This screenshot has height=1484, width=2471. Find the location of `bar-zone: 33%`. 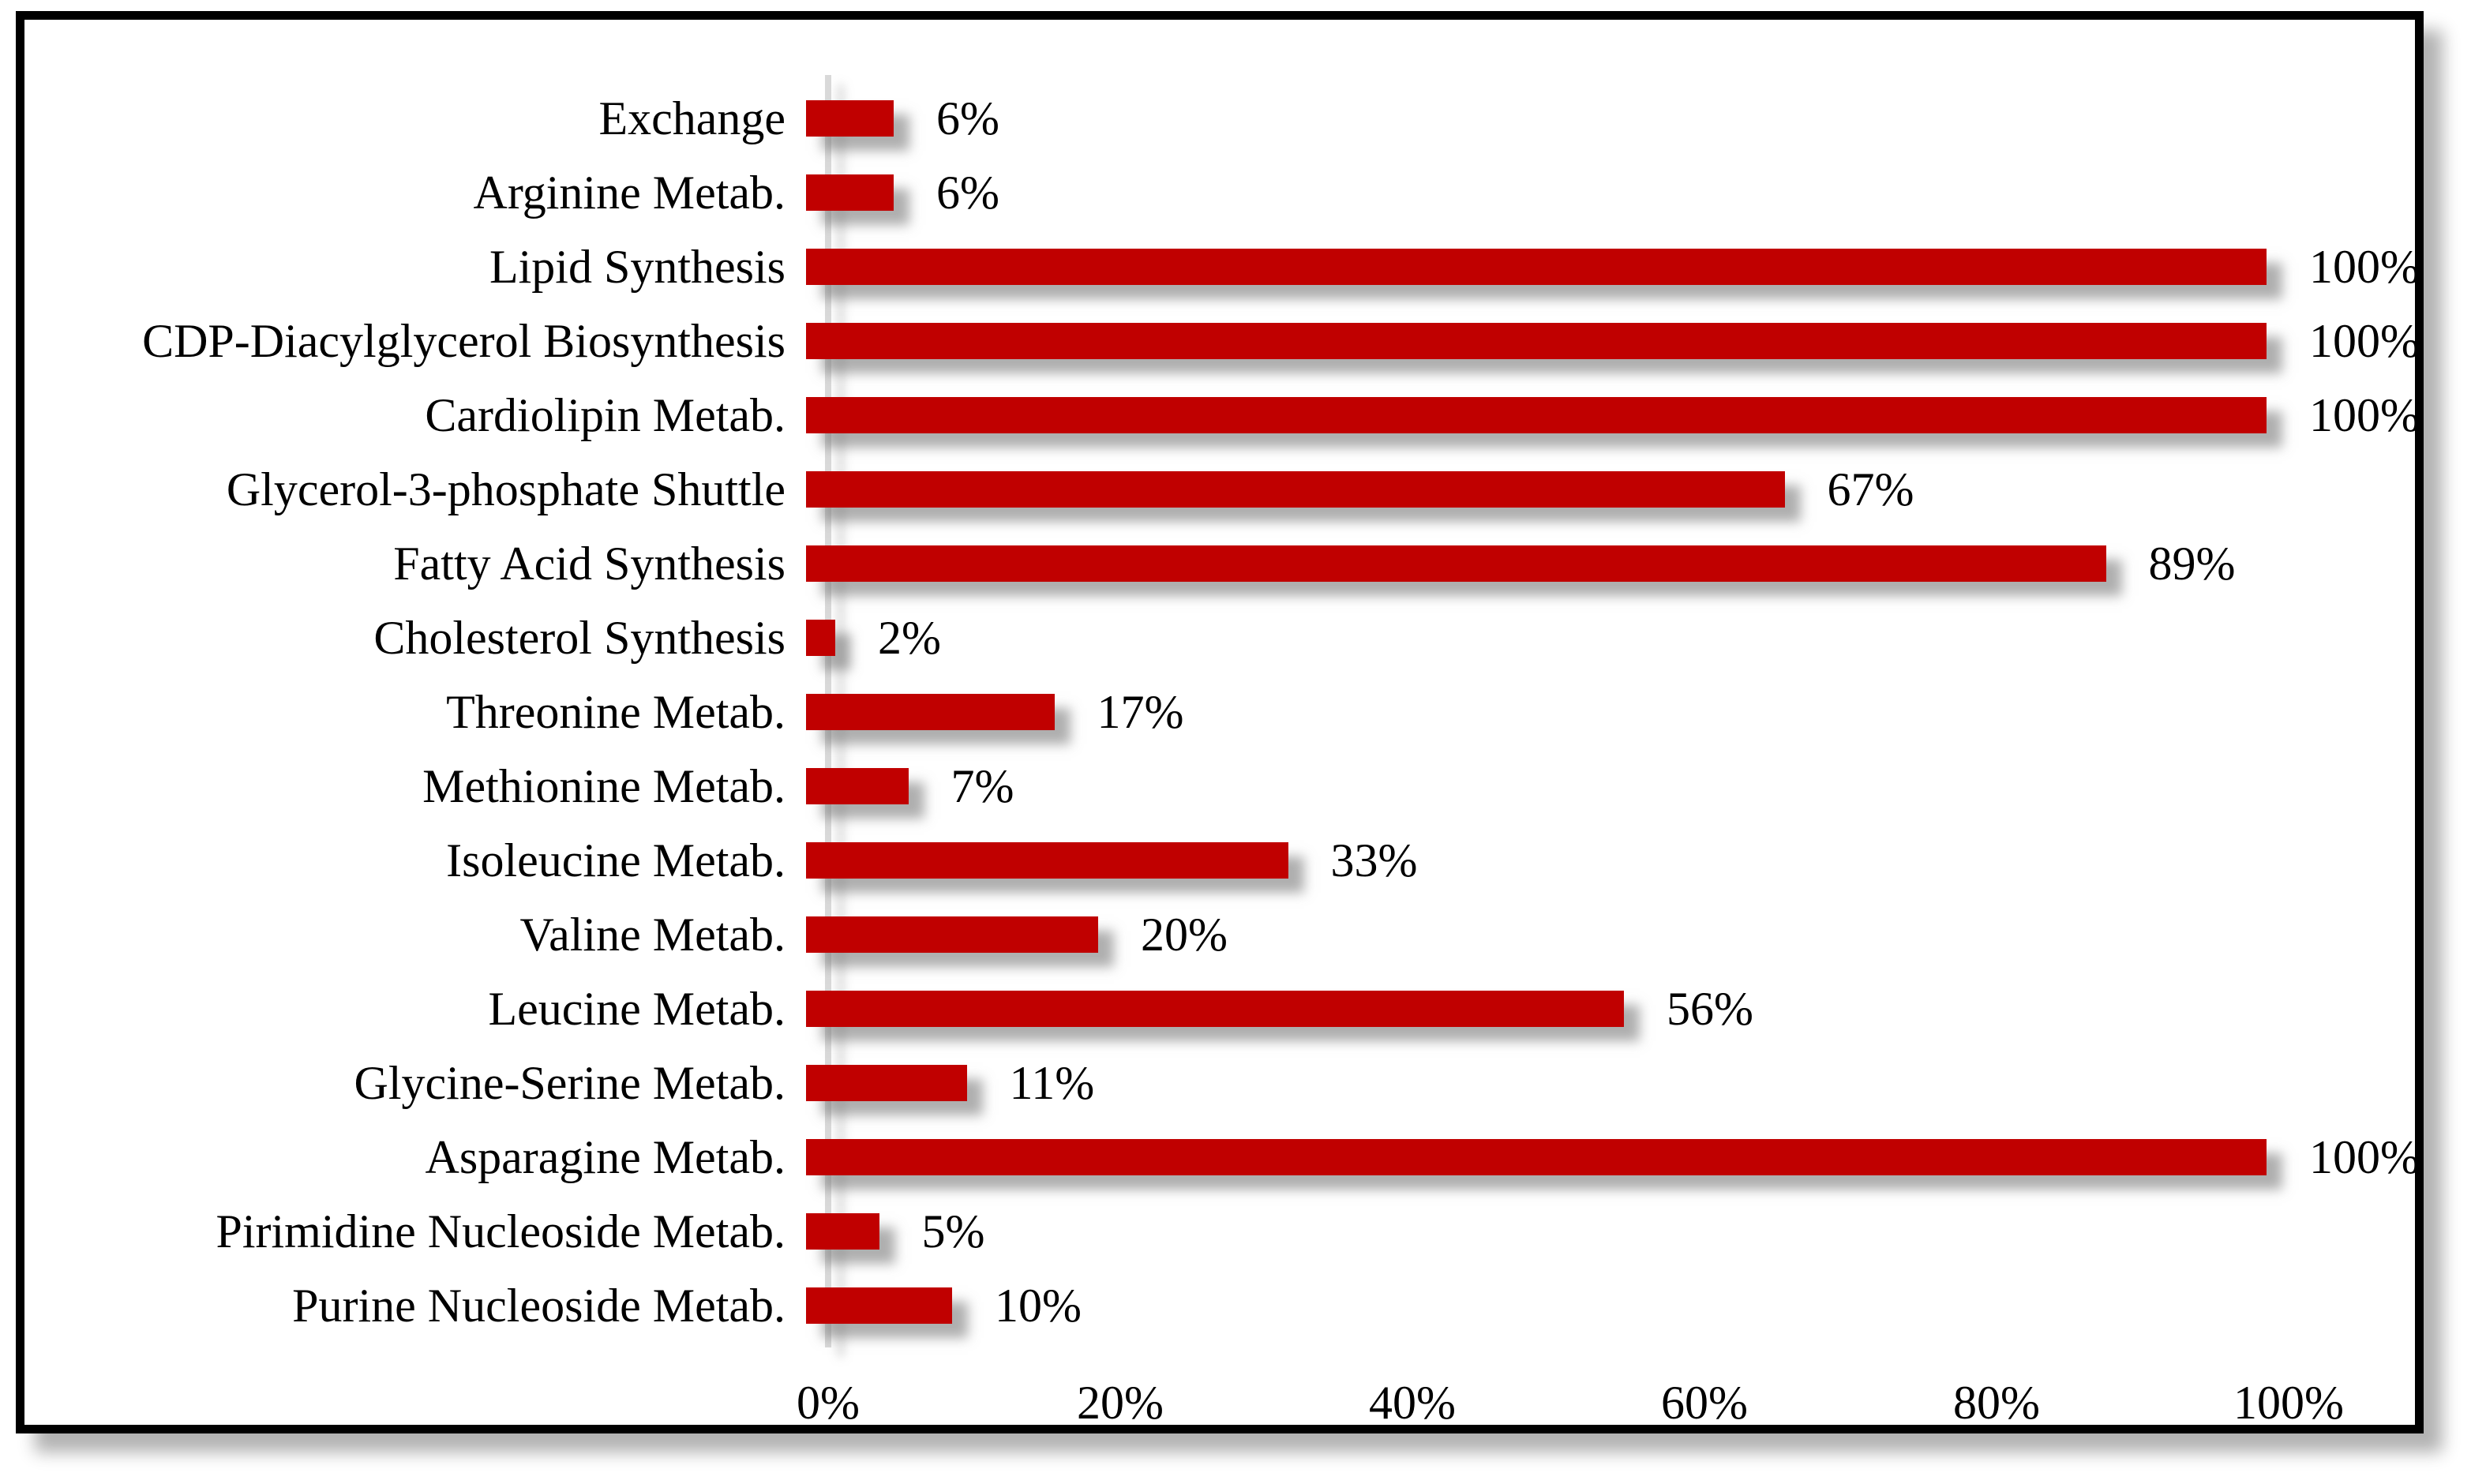

bar-zone: 33% is located at coordinates (1610, 861).